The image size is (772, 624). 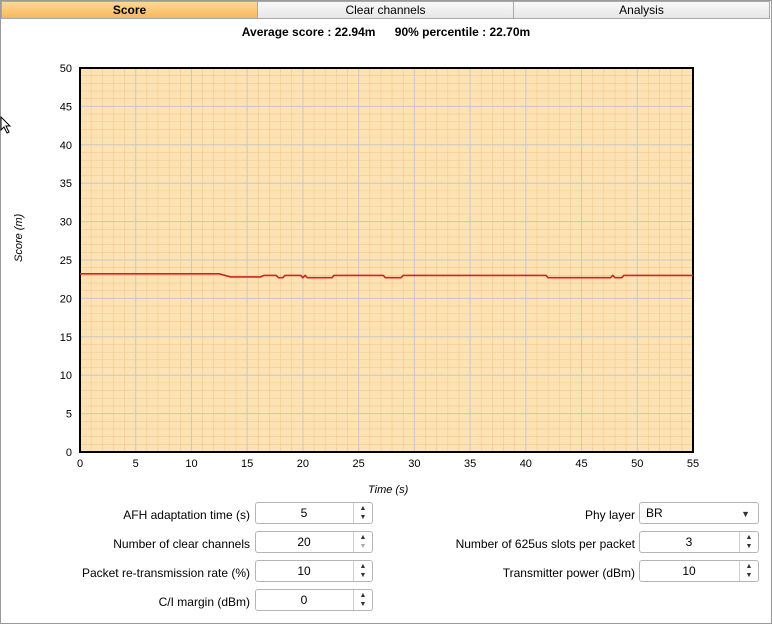 What do you see at coordinates (637, 464) in the screenshot?
I see `x-tick-label: 50` at bounding box center [637, 464].